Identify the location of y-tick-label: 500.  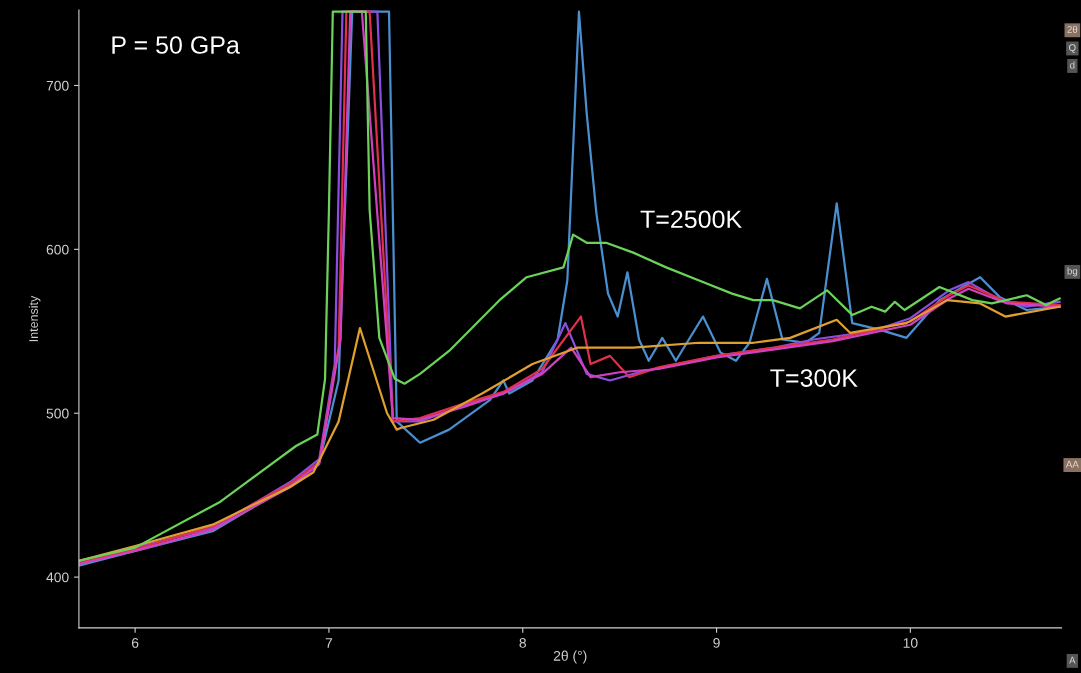
(57, 413).